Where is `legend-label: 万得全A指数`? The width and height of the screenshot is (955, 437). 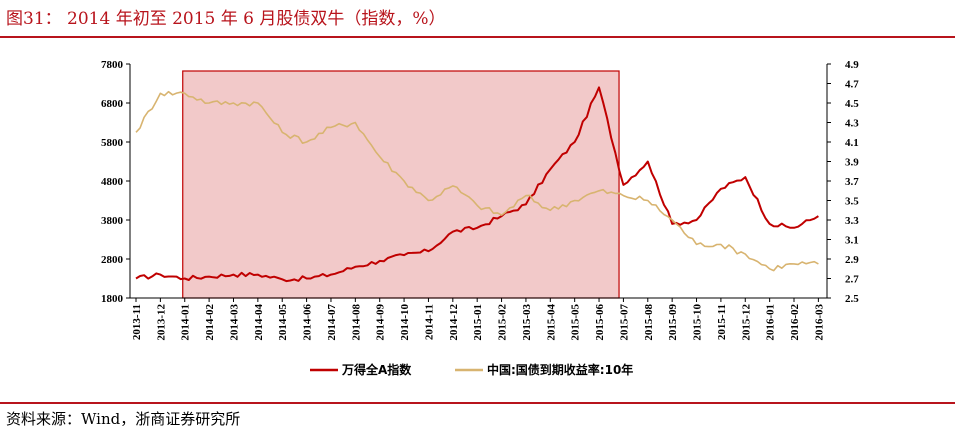 legend-label: 万得全A指数 is located at coordinates (376, 369).